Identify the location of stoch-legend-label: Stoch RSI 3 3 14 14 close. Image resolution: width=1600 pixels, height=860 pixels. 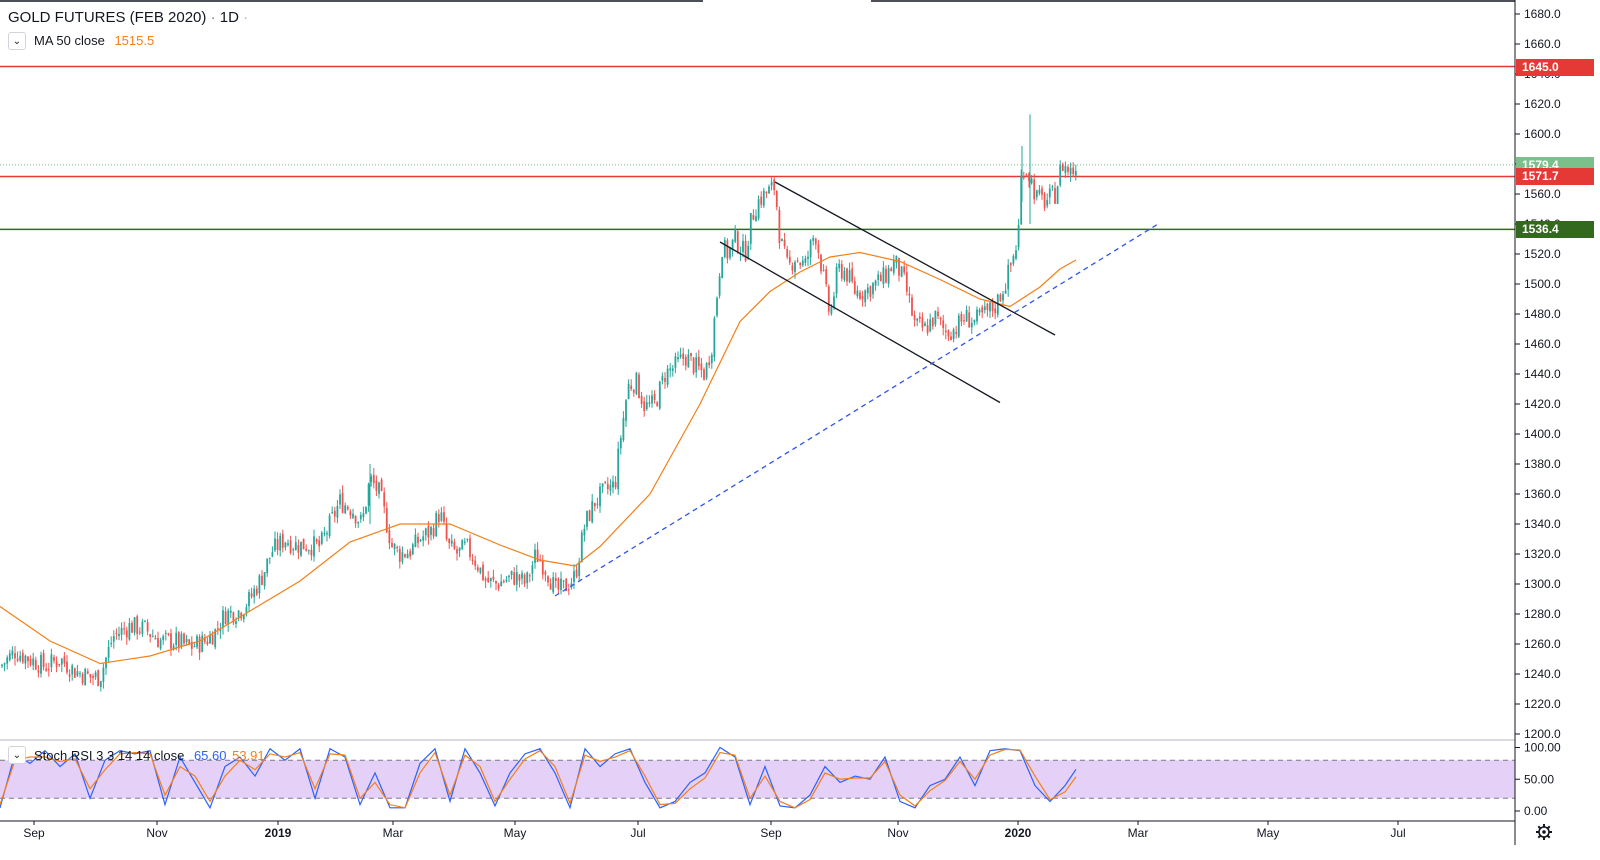
(109, 755).